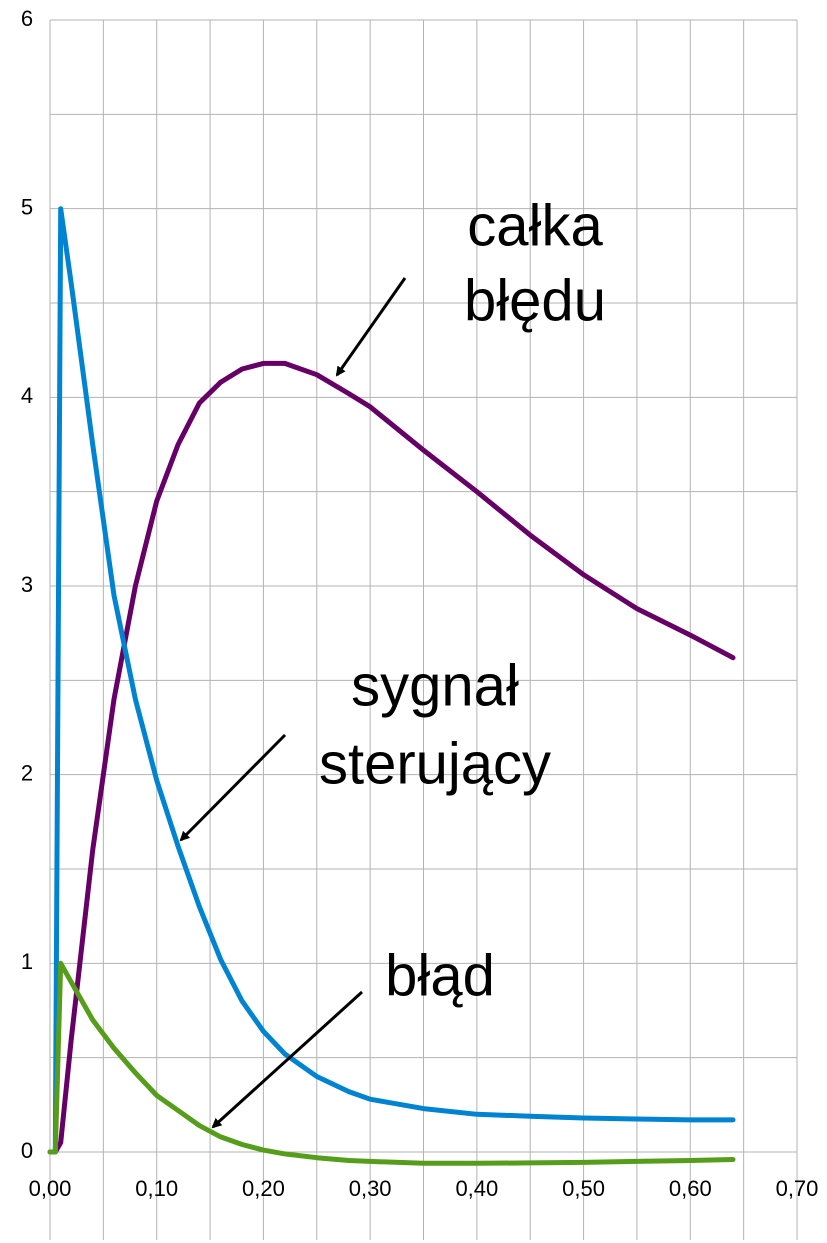 Image resolution: width=827 pixels, height=1243 pixels. I want to click on annotation-text: całka, so click(535, 225).